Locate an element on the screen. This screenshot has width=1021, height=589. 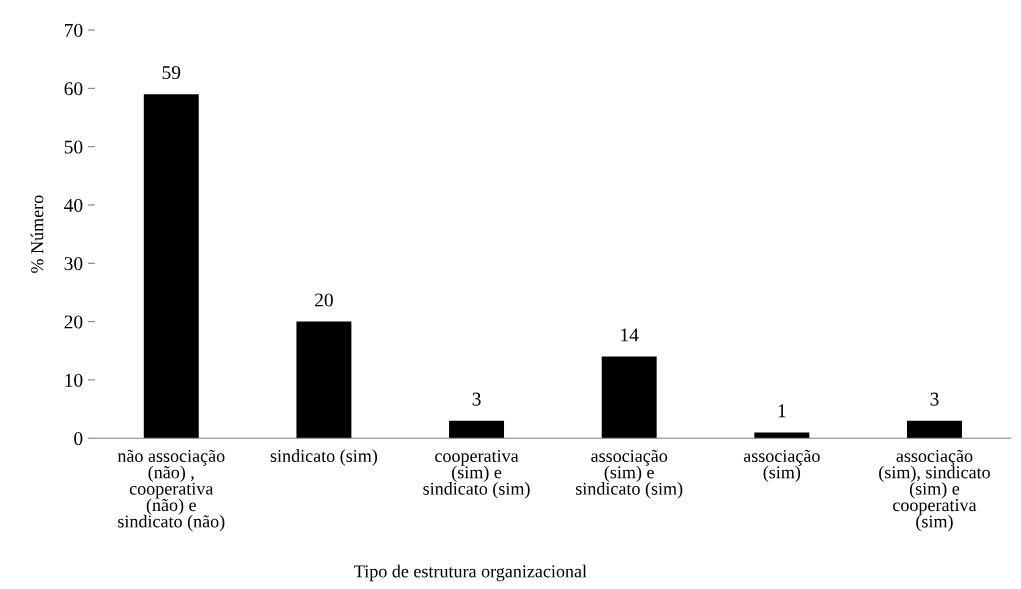
y-tick-label: 20 is located at coordinates (73, 322).